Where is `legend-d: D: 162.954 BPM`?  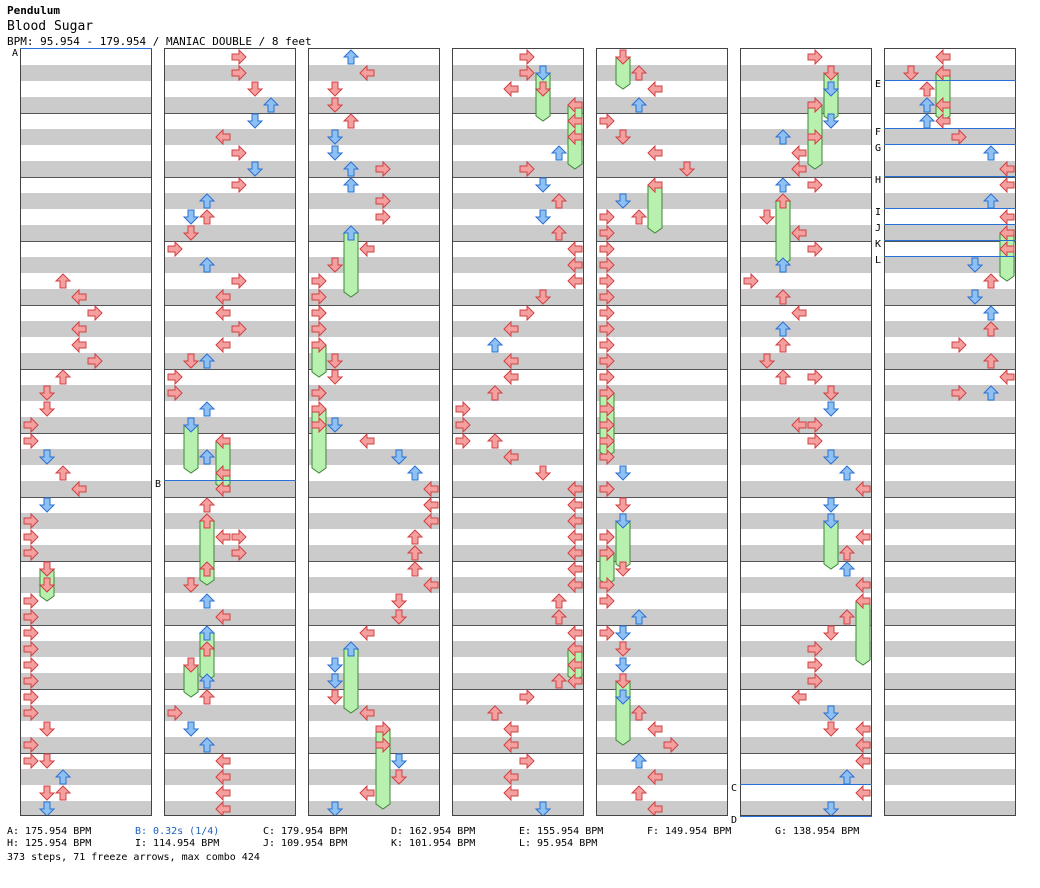
legend-d: D: 162.954 BPM is located at coordinates (433, 831).